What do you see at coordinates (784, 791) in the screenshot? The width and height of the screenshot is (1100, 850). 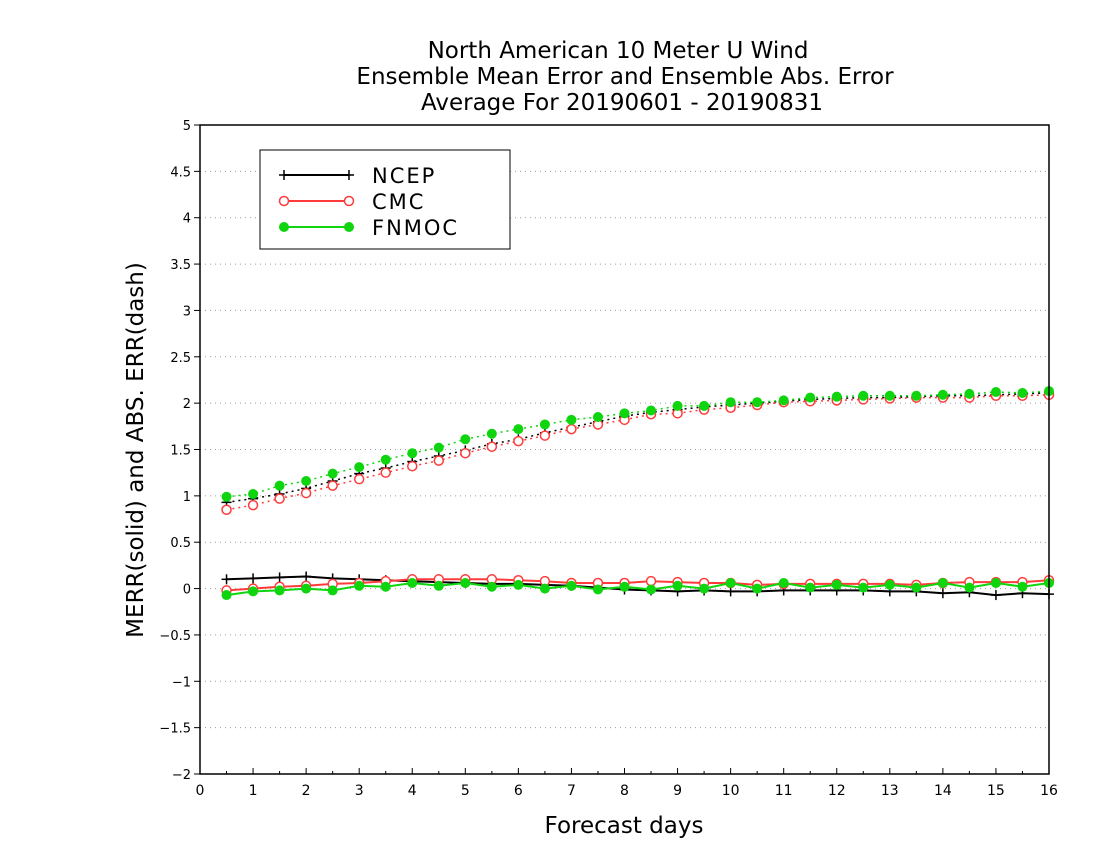 I see `x-tick-label: 11` at bounding box center [784, 791].